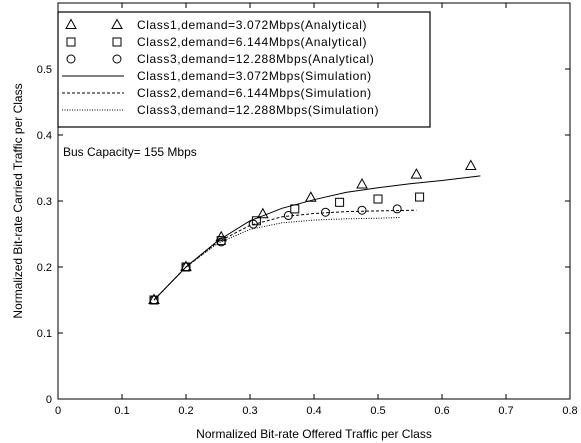 Image resolution: width=581 pixels, height=443 pixels. I want to click on legend-label: Class3,demand=12.288Mbps(Simulation), so click(258, 110).